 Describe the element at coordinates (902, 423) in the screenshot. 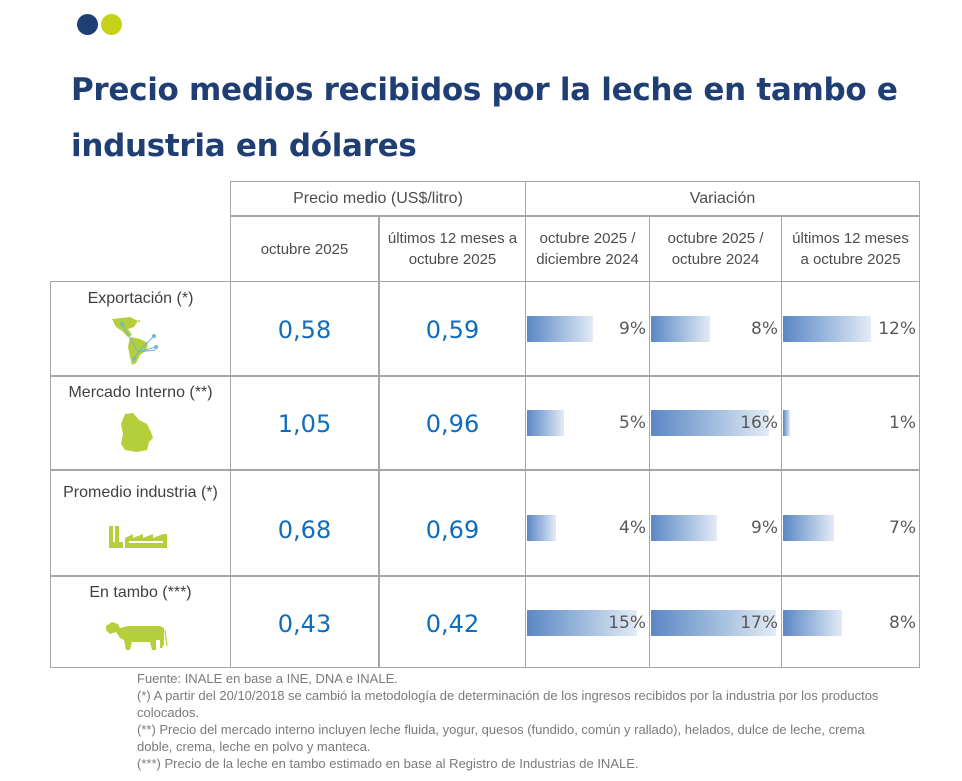

I see `variation-label-12m: 1%` at that location.